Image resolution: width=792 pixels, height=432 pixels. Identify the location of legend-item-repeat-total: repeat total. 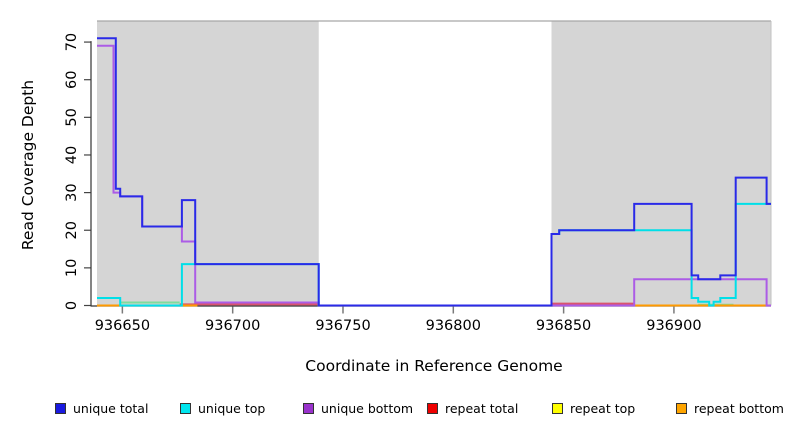
(472, 408).